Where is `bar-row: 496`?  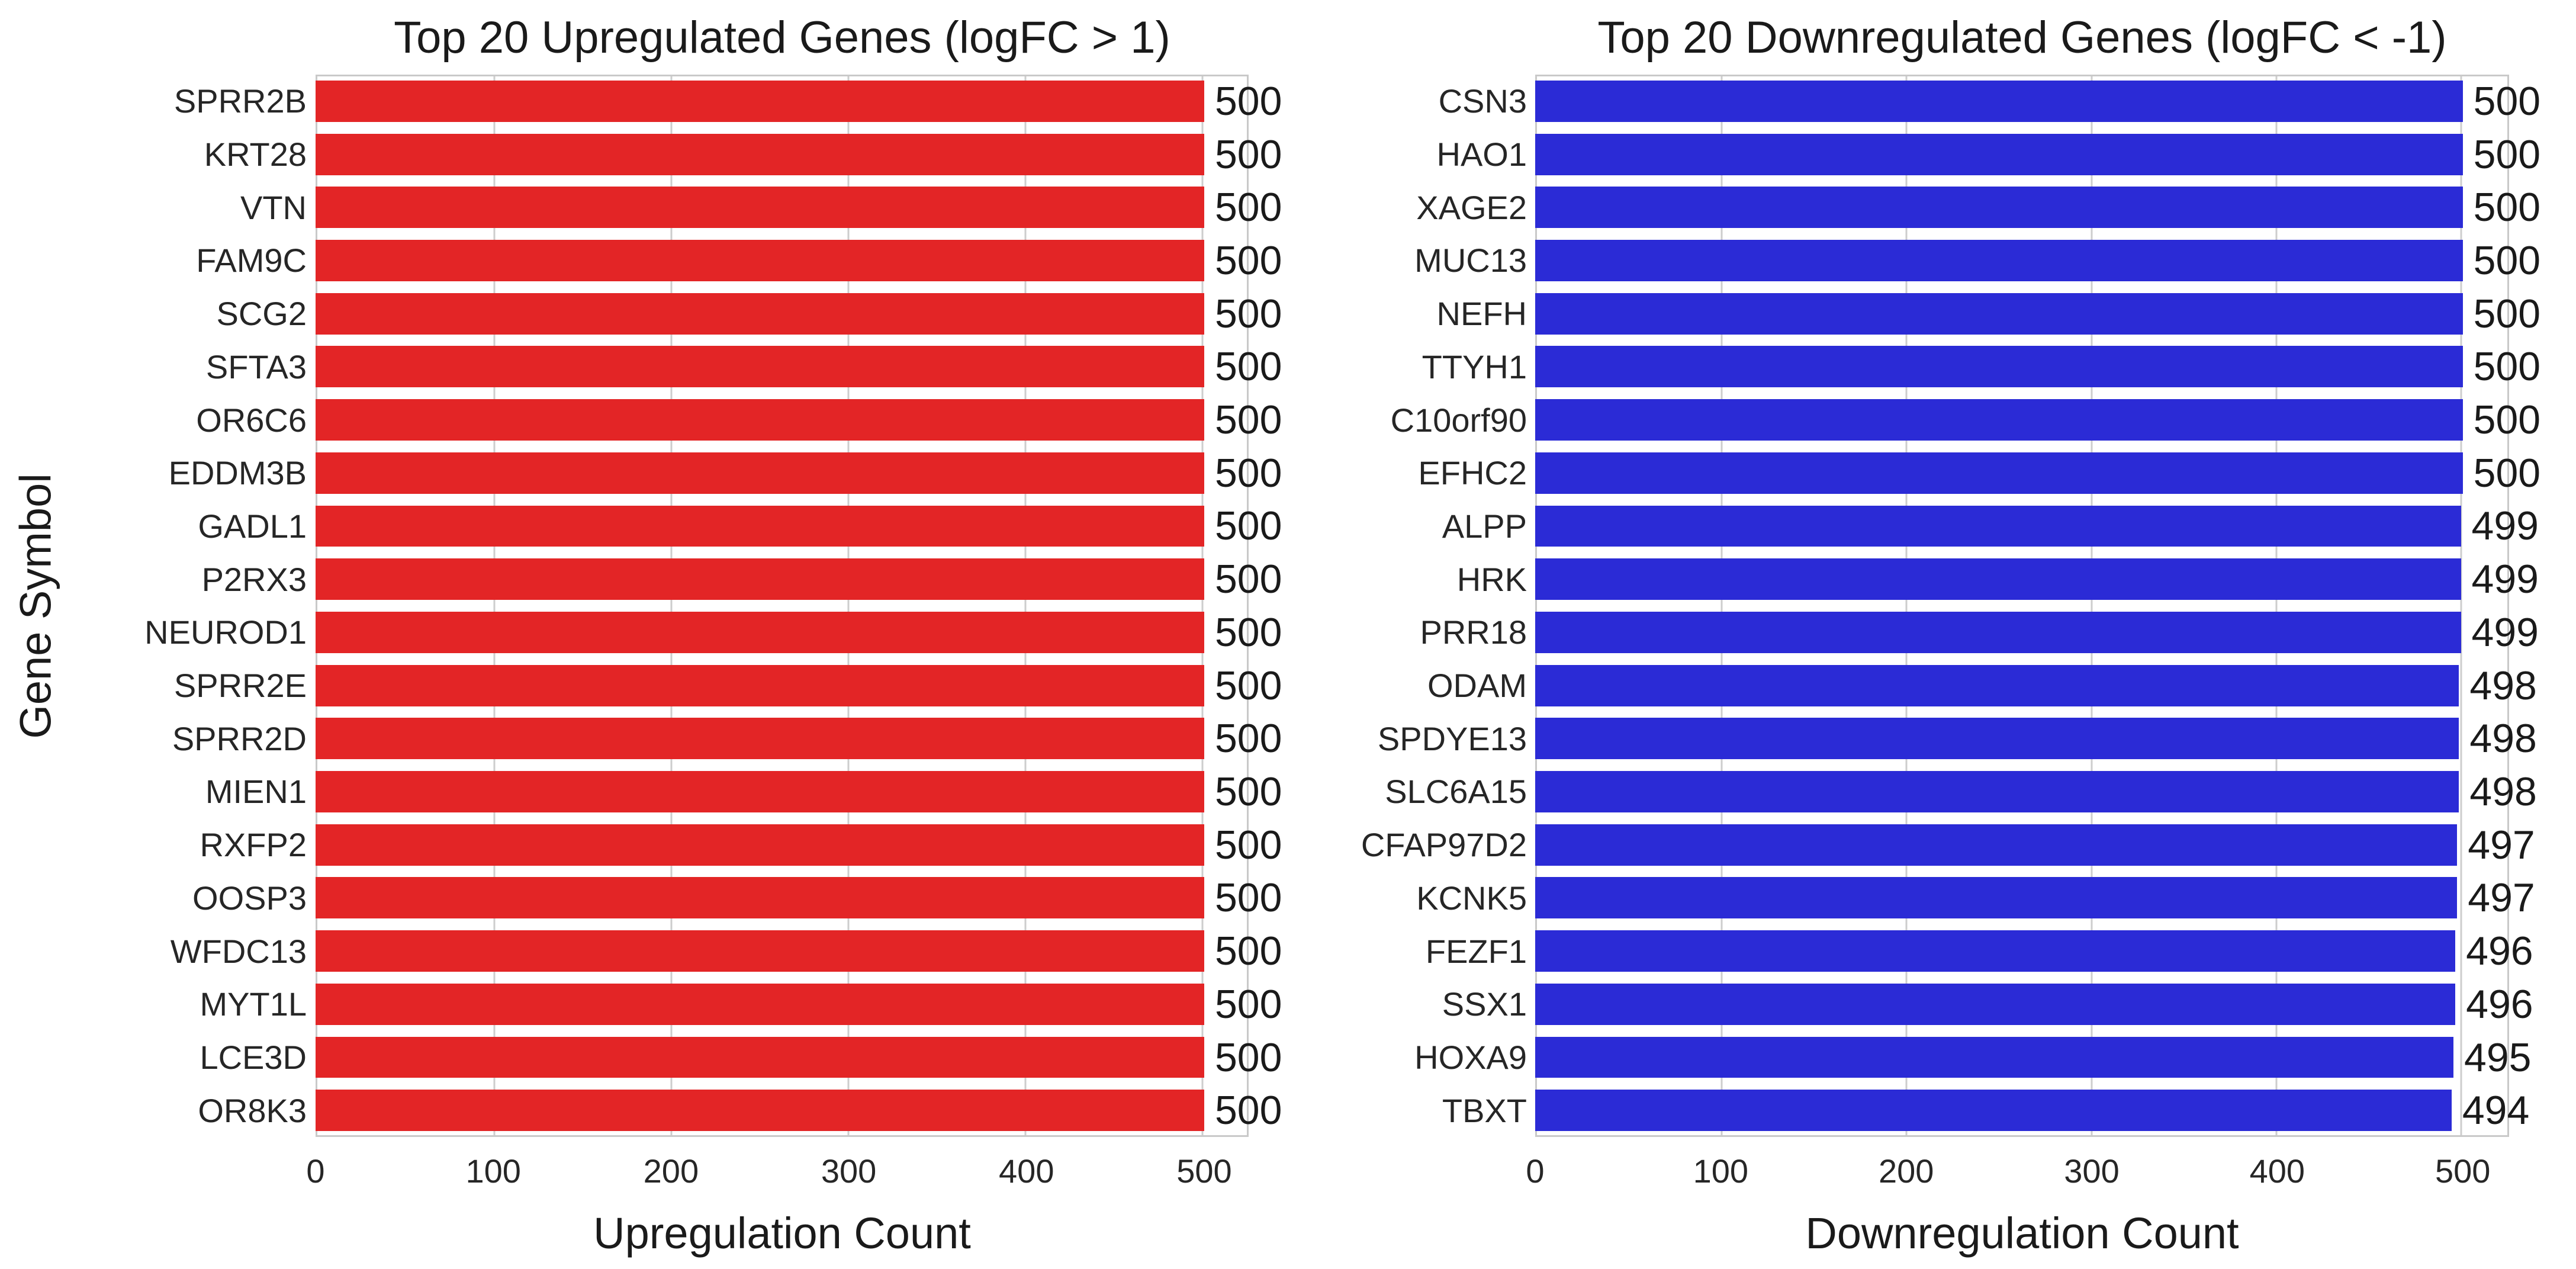 bar-row: 496 is located at coordinates (2034, 1004).